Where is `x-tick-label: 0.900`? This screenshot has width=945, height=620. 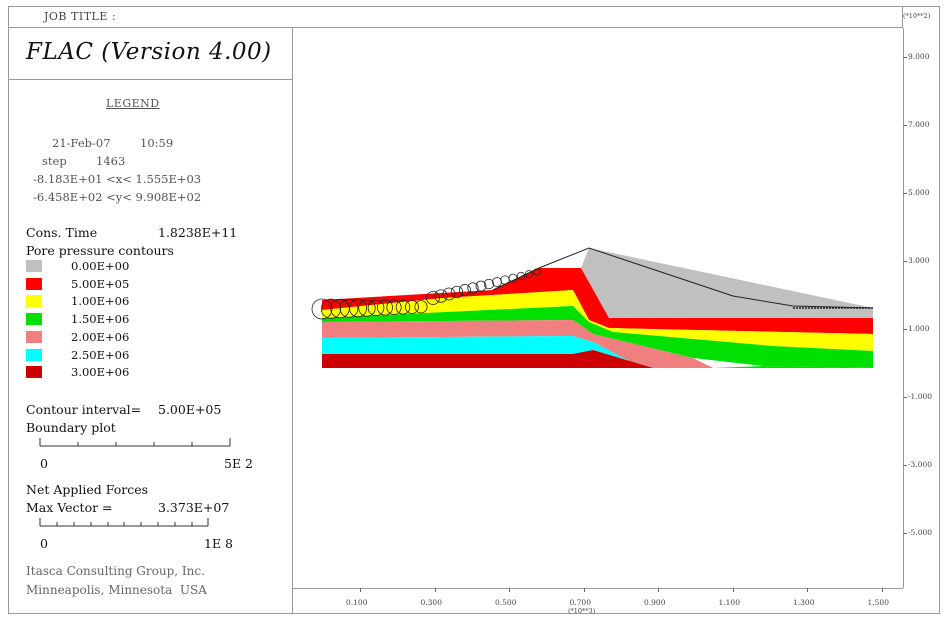 x-tick-label: 0.900 is located at coordinates (655, 602).